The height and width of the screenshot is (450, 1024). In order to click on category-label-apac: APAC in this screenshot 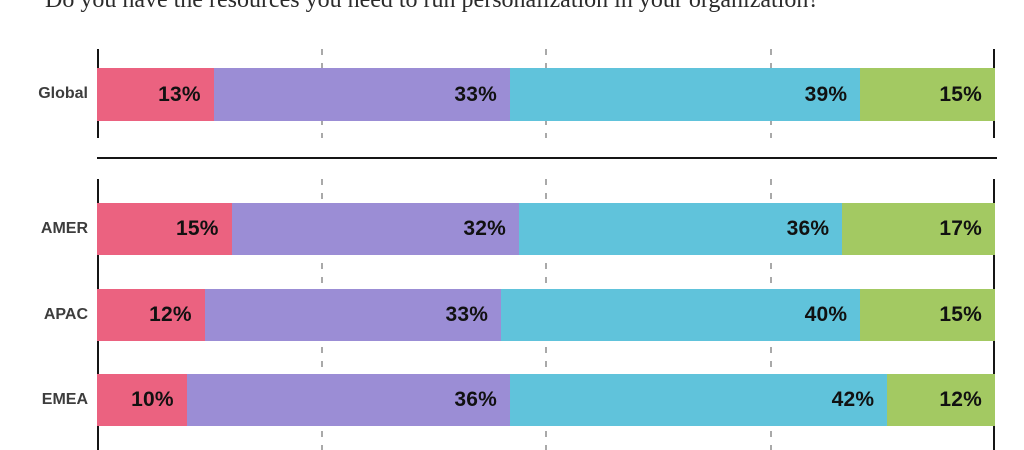, I will do `click(65, 314)`.